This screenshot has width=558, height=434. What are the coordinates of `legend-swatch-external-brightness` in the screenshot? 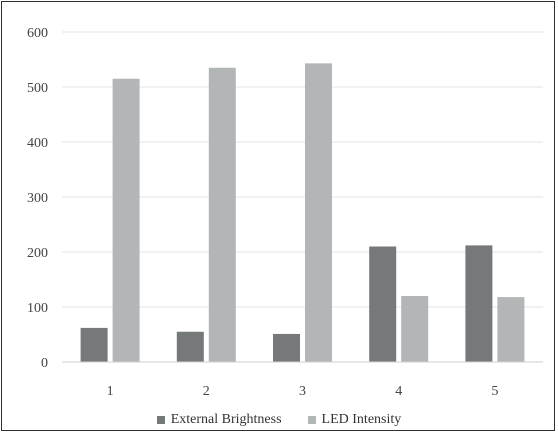 It's located at (160, 420).